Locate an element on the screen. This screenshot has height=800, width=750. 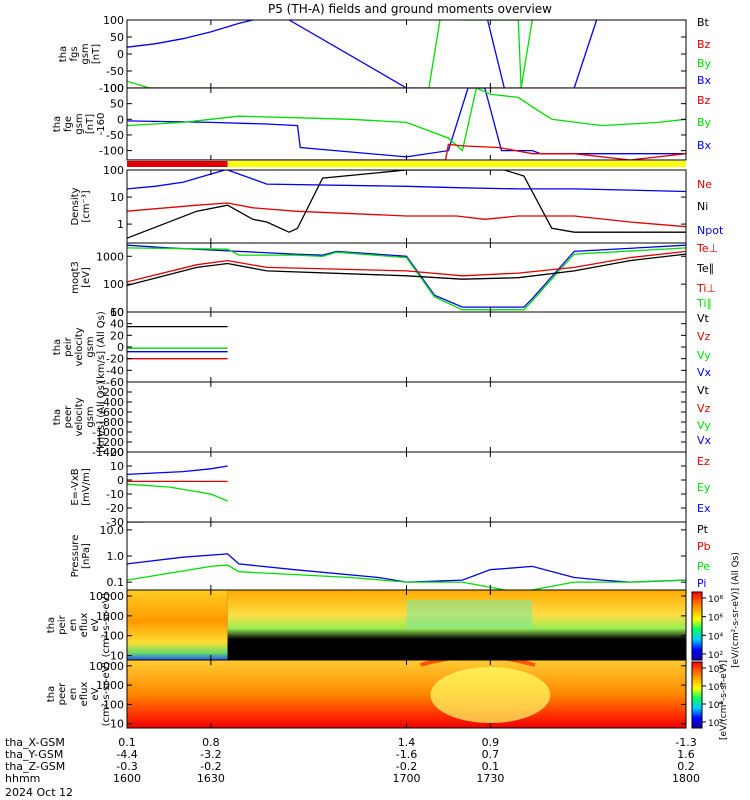
colorbar-title: [eV/(cm²-s-sr-eV)] (All Qs) is located at coordinates (736, 610).